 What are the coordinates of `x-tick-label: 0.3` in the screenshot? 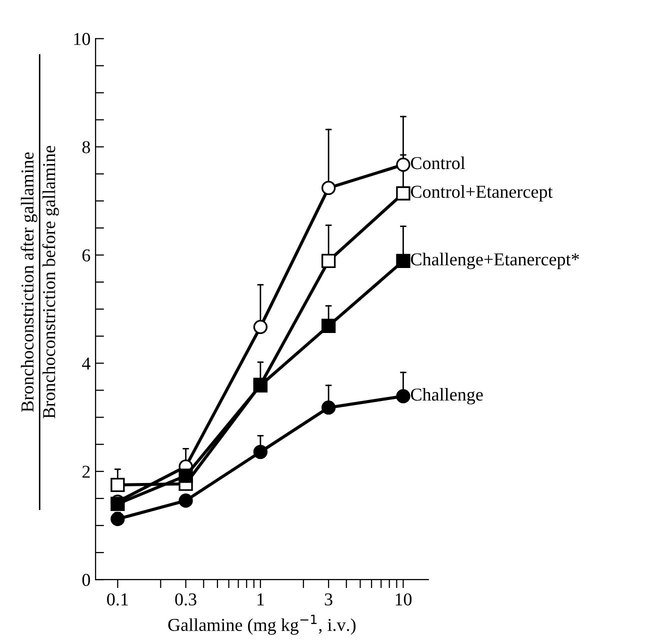 It's located at (185, 599).